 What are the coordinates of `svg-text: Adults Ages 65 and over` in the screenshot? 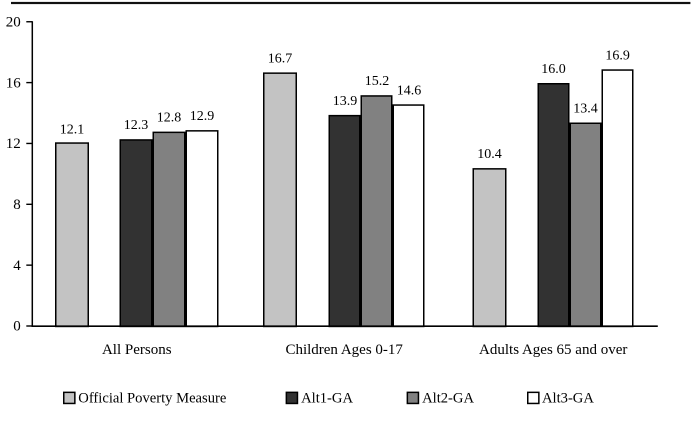 It's located at (553, 350).